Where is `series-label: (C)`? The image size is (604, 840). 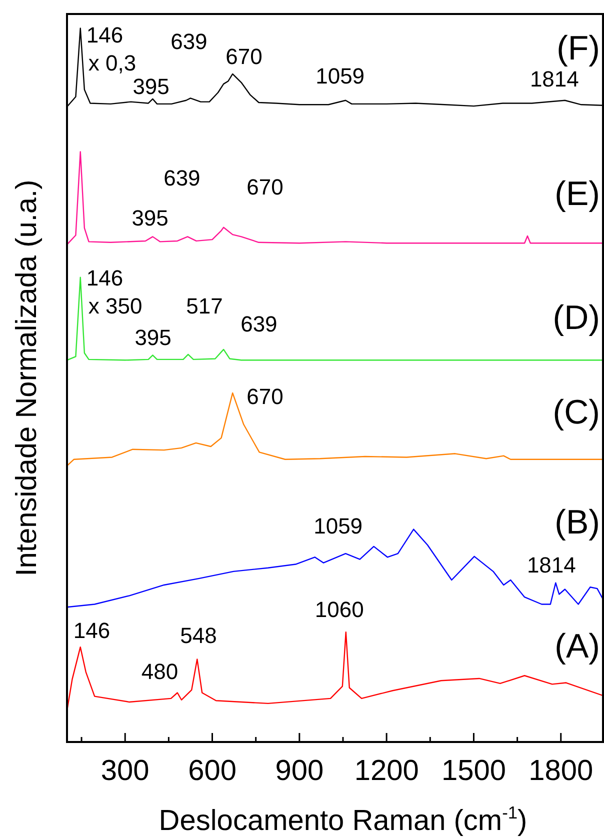 series-label: (C) is located at coordinates (576, 412).